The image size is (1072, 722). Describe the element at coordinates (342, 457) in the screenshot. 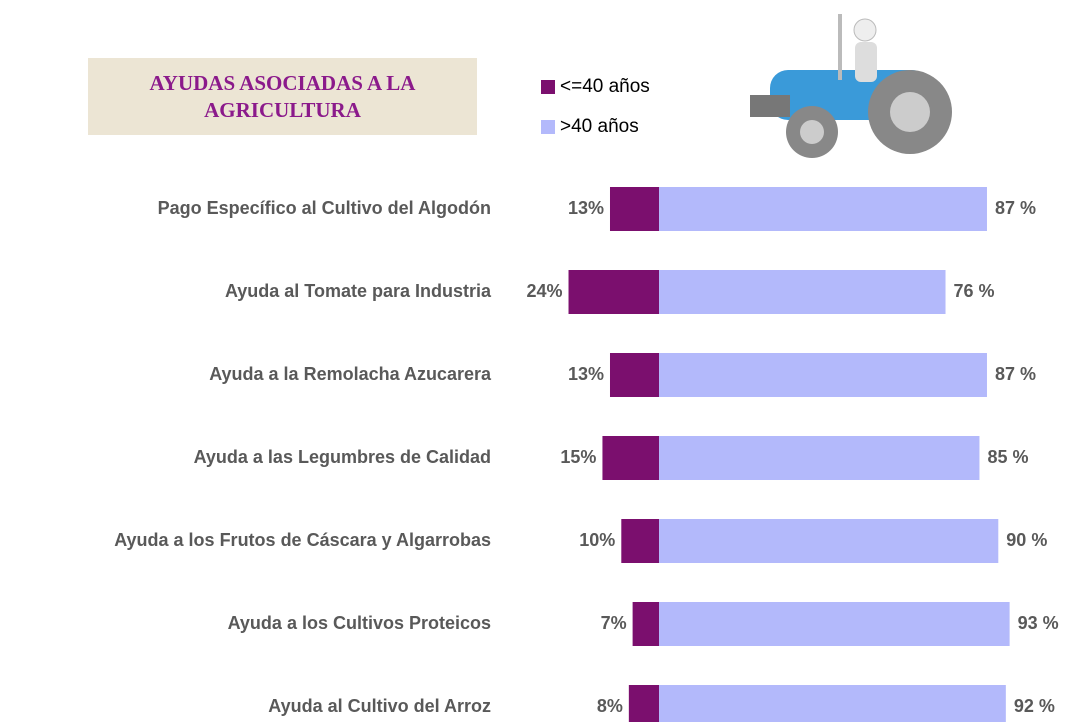

I see `category-label: Ayuda a las Legumbres de Calidad` at that location.